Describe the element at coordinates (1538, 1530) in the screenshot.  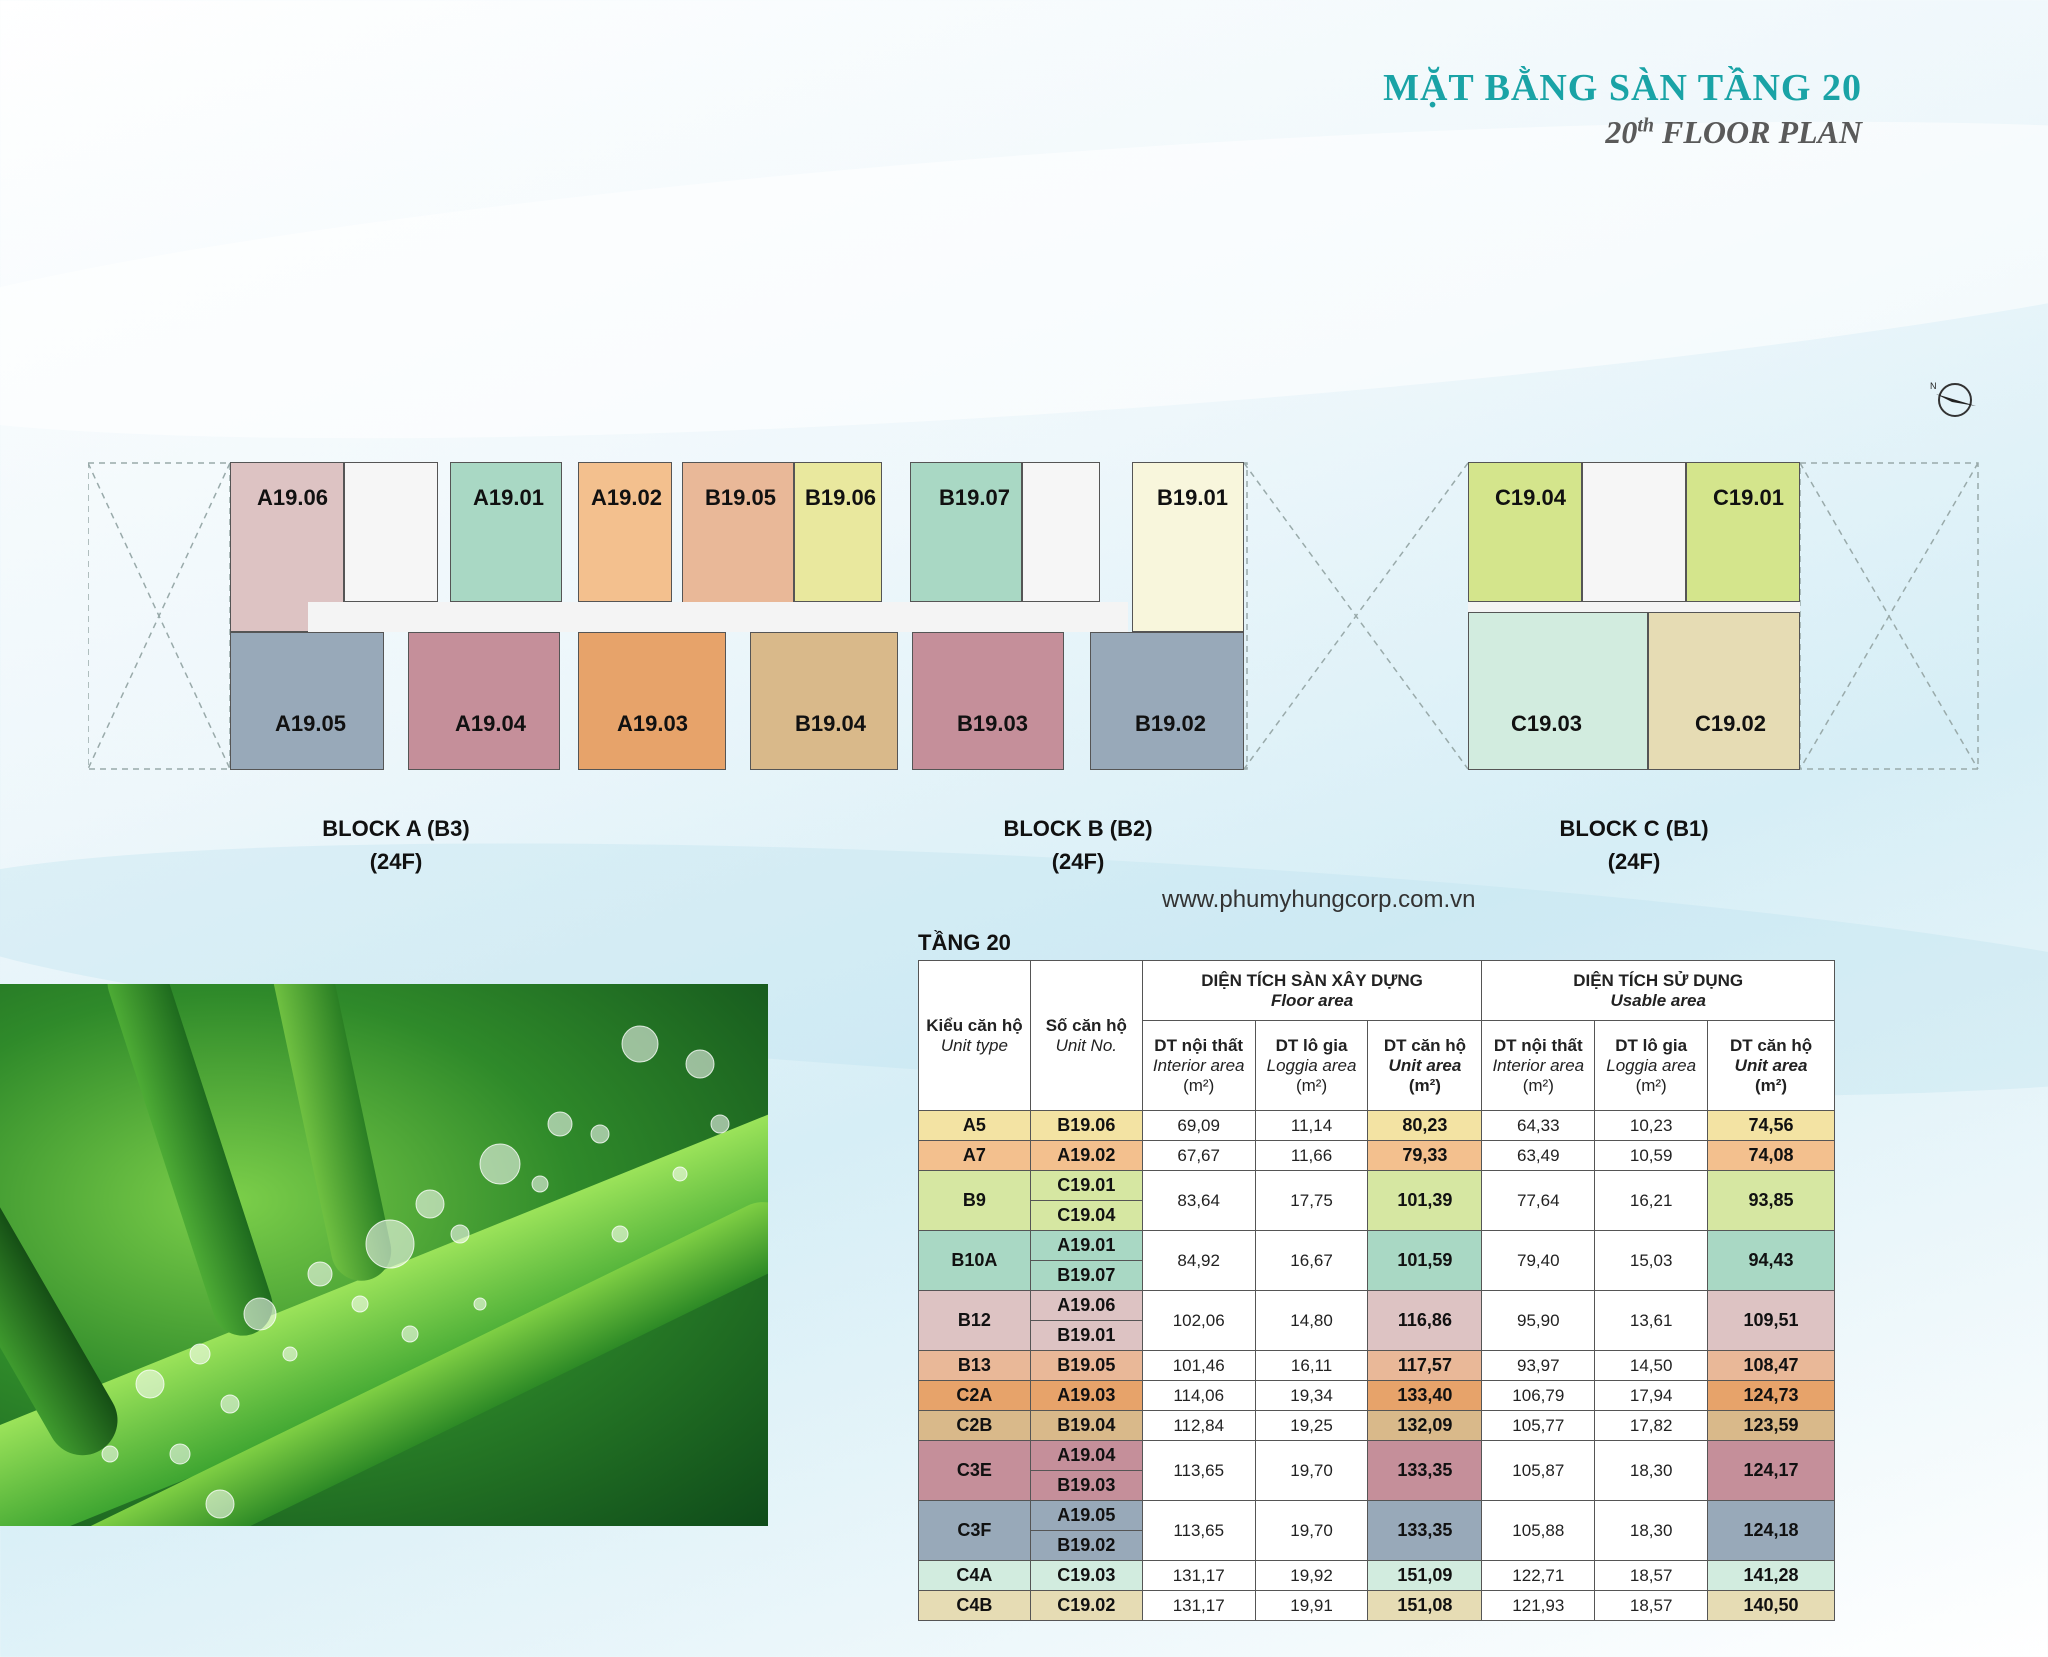
I see `cell-usable-interior: 105,88` at that location.